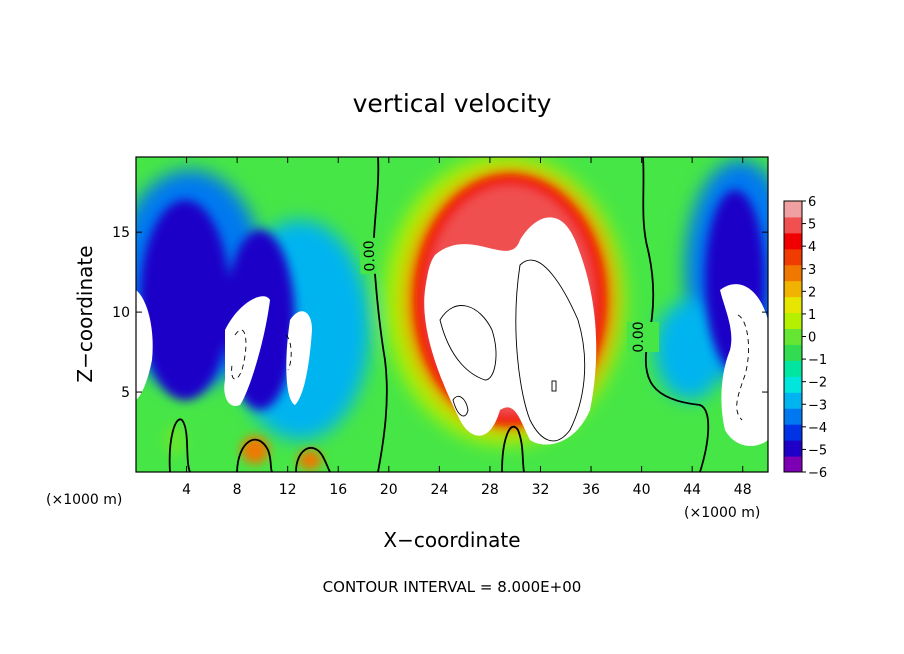 This screenshot has height=654, width=904. What do you see at coordinates (817, 383) in the screenshot?
I see `colorbar-tick-label: −2` at bounding box center [817, 383].